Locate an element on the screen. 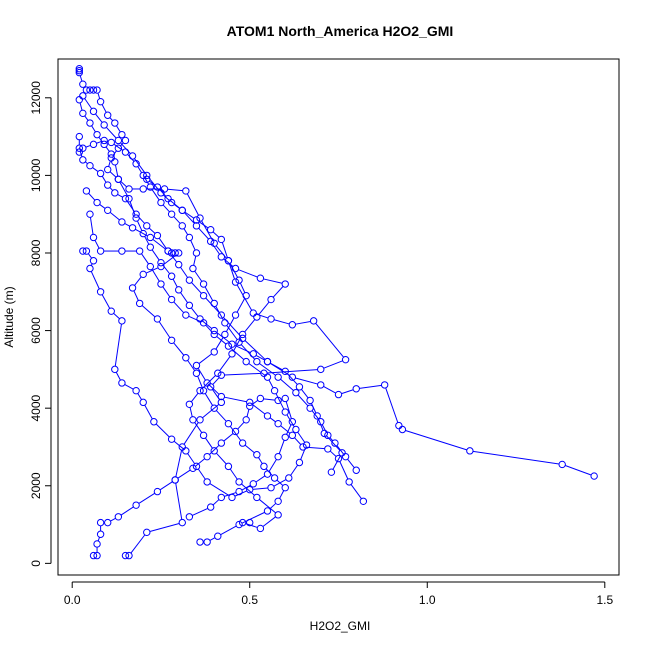 The image size is (650, 650). y-tick-label: 8000 is located at coordinates (36, 252).